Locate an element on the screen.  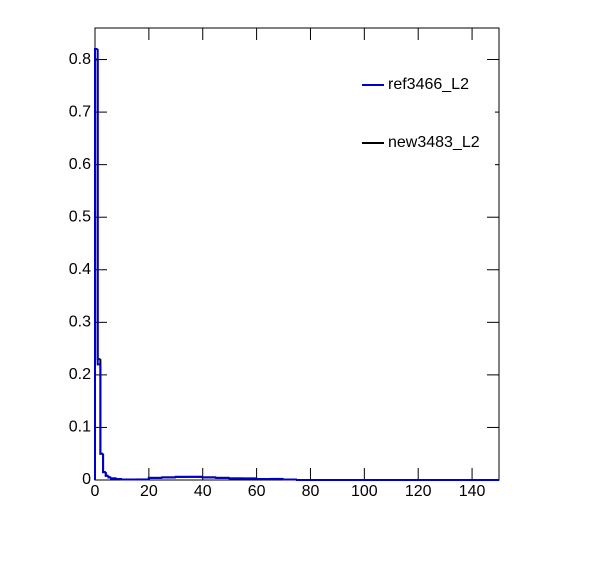
y-tick-label: 0.6 is located at coordinates (80, 164).